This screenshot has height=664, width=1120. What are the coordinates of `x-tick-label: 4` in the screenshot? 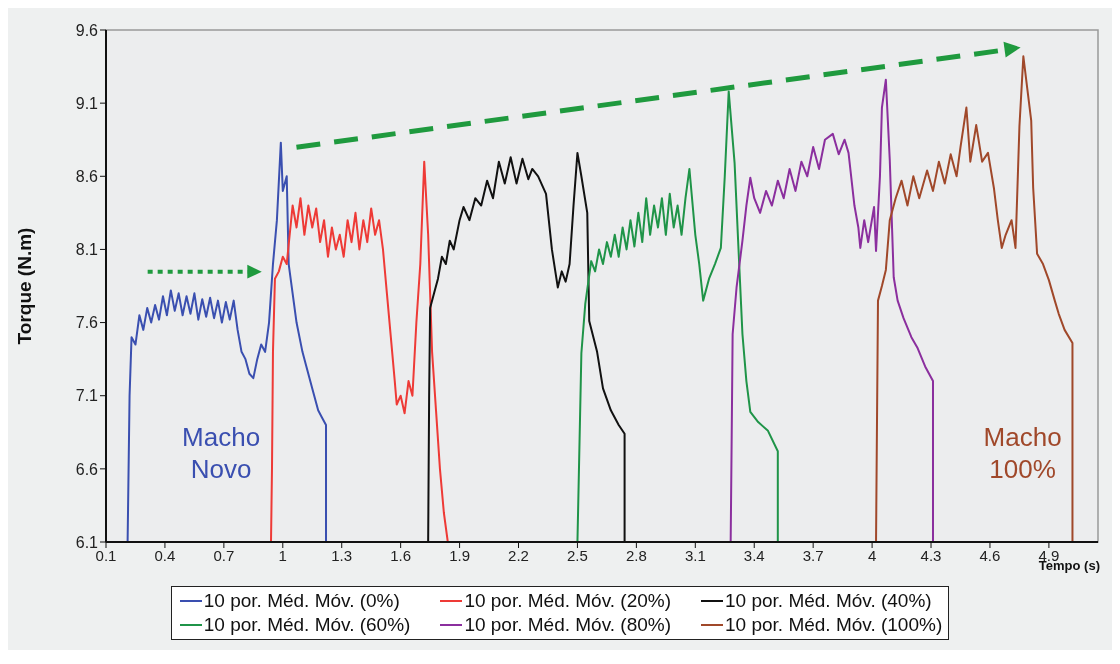 It's located at (872, 555).